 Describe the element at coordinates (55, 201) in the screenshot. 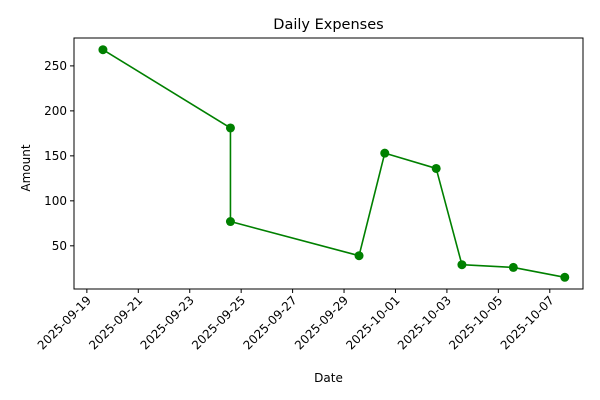

I see `y-tick-label: 100` at that location.